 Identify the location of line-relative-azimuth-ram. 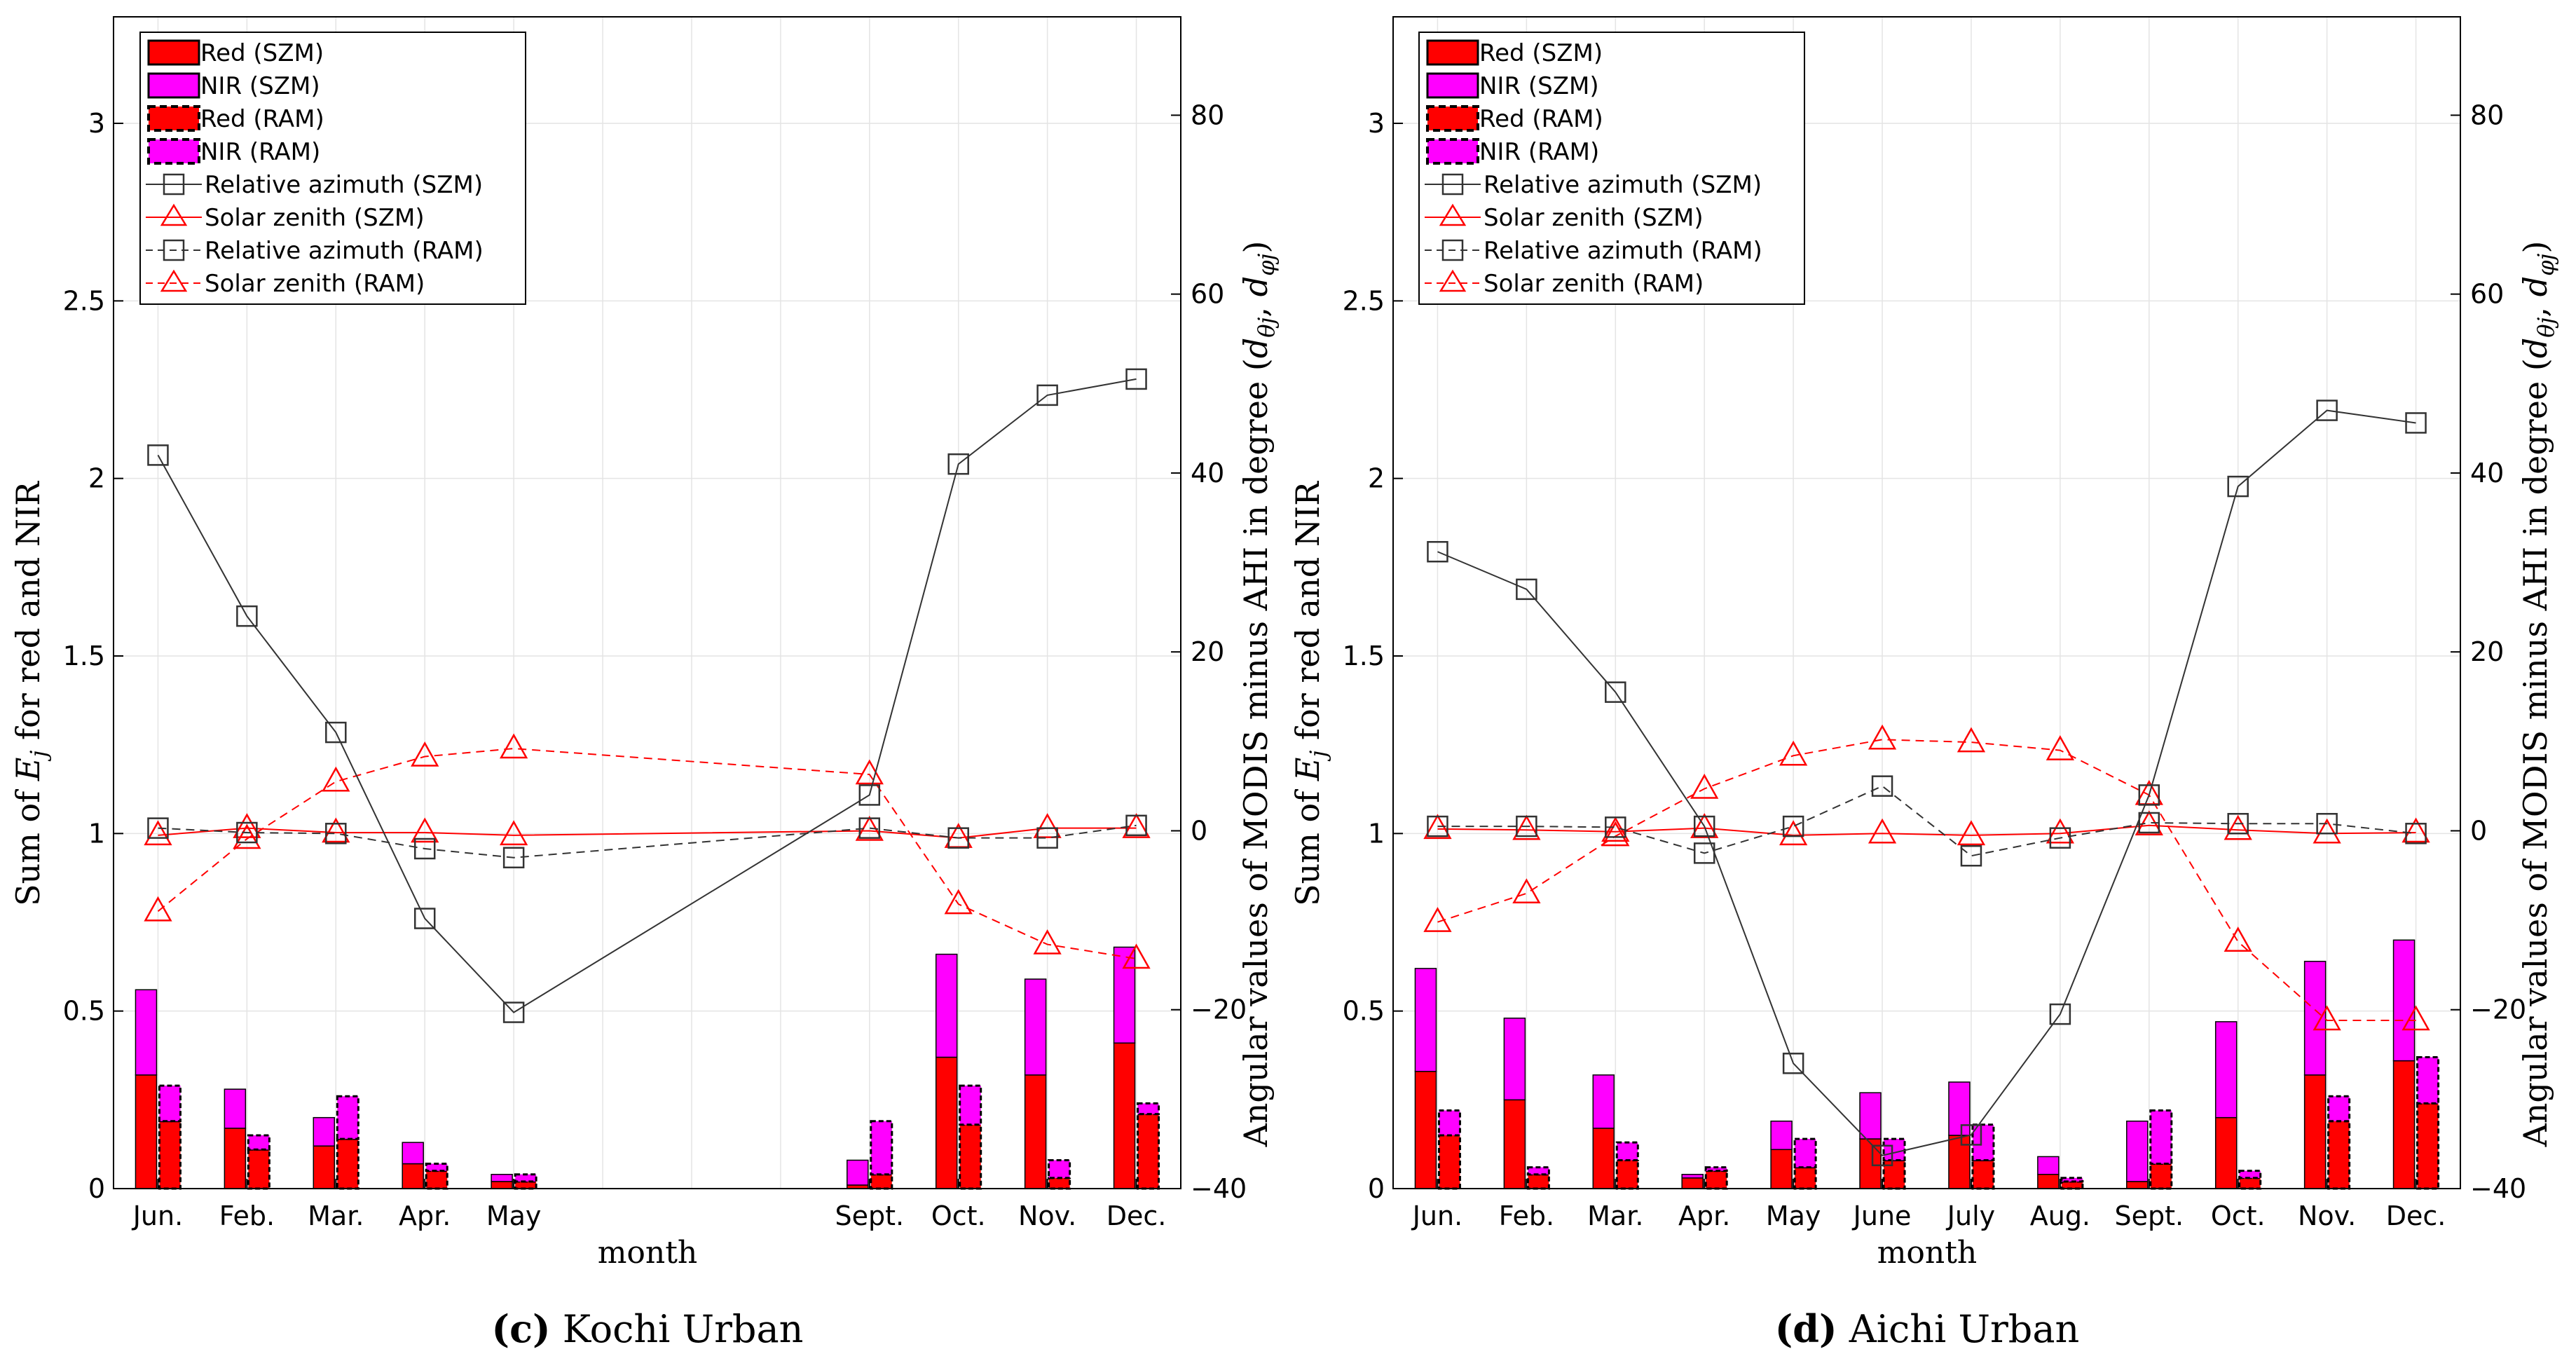
(1927, 821).